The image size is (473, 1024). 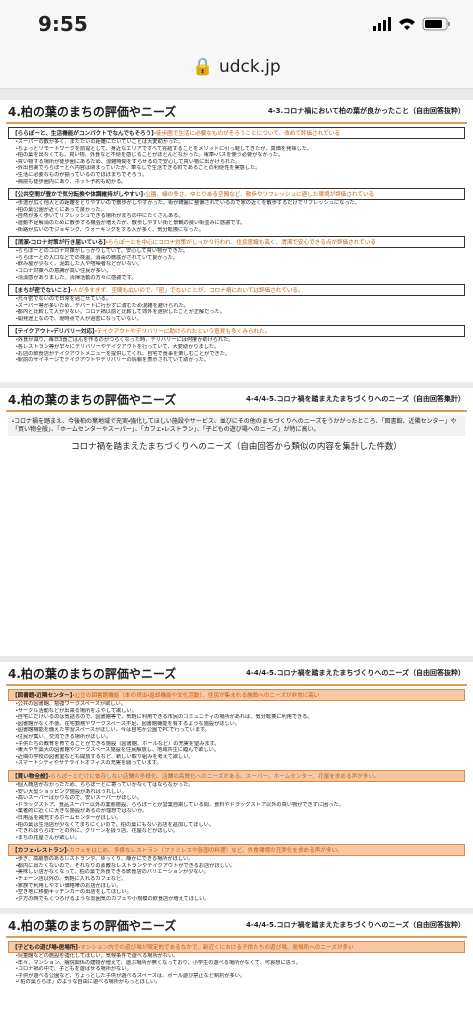 I want to click on status-bar: 9:55, so click(x=236, y=24).